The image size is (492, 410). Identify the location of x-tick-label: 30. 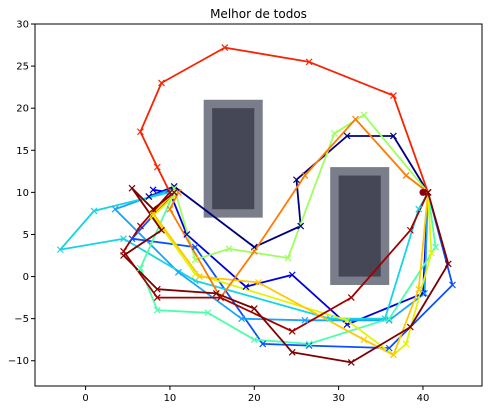
(338, 398).